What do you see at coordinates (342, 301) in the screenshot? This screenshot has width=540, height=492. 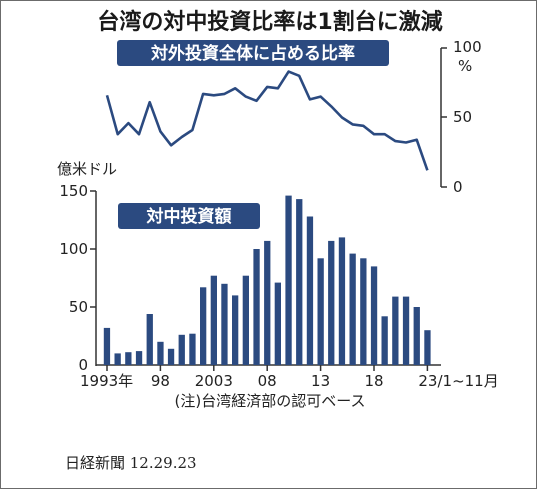 I see `bar-2015` at bounding box center [342, 301].